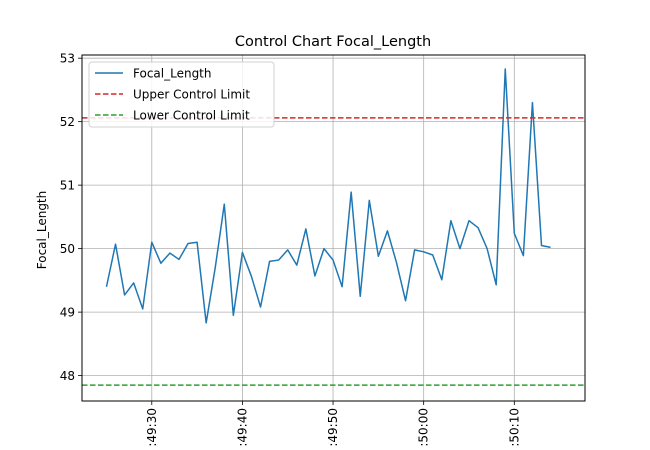  Describe the element at coordinates (333, 42) in the screenshot. I see `chart-title: Control Chart Focal_Length` at that location.